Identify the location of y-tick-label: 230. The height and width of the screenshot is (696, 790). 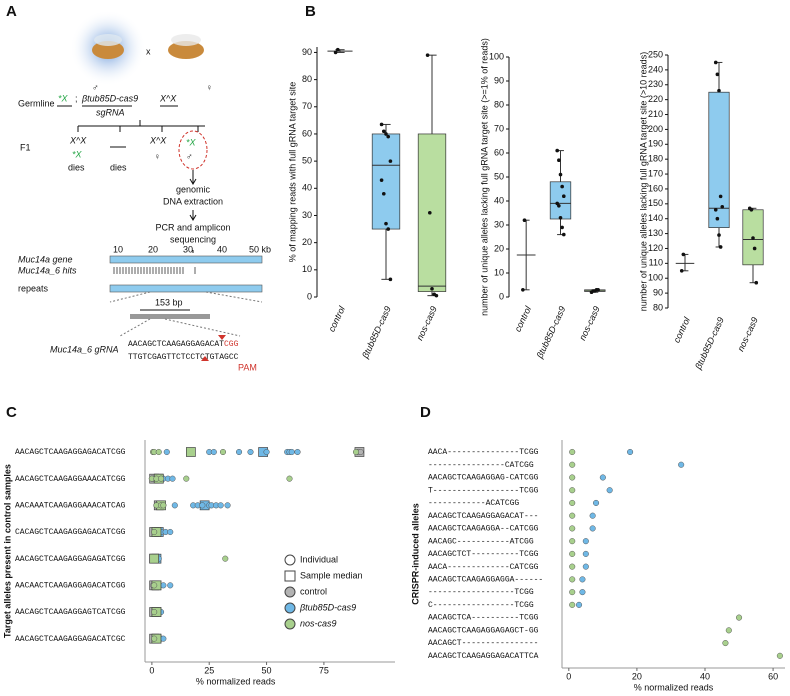
(655, 84).